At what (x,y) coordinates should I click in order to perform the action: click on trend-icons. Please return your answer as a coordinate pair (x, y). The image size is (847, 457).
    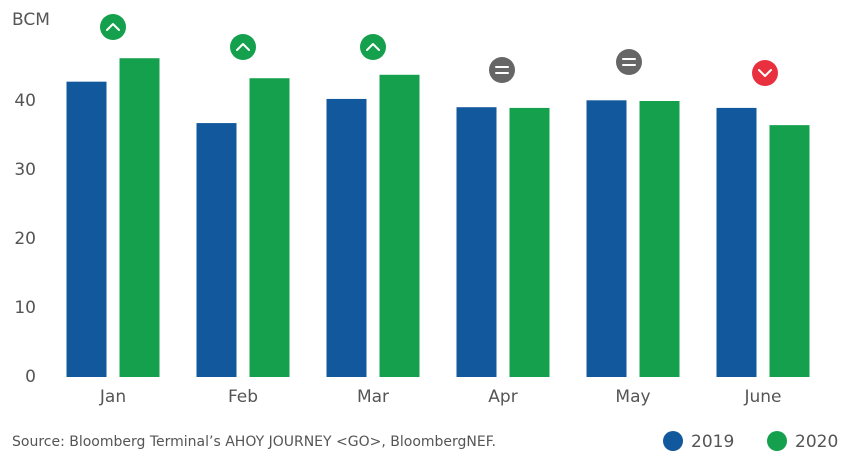
    Looking at the image, I should click on (439, 50).